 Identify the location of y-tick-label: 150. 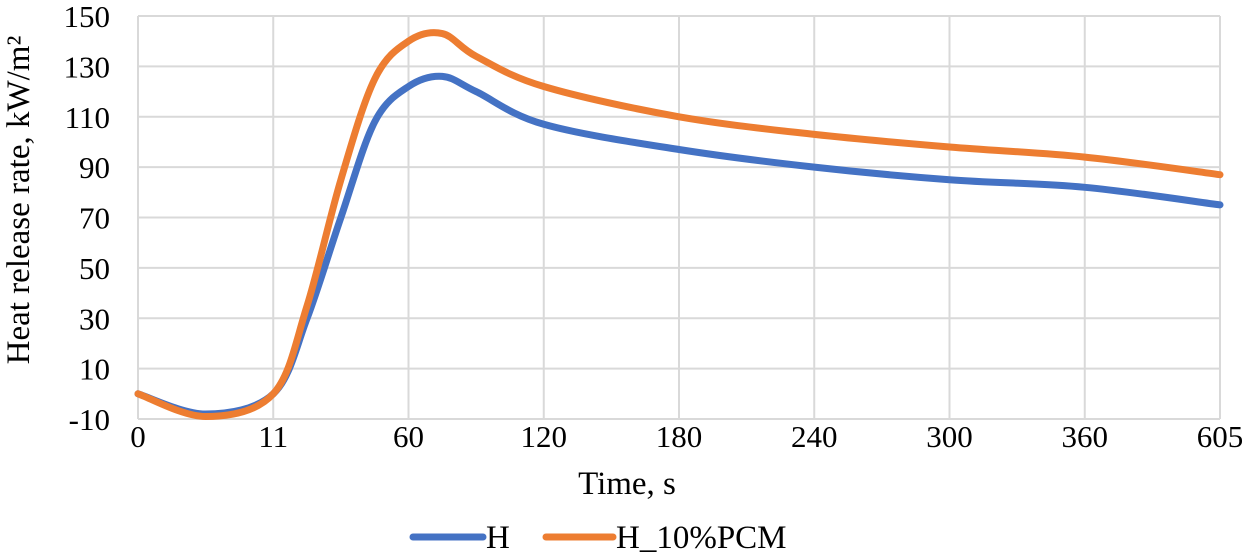
(87, 17).